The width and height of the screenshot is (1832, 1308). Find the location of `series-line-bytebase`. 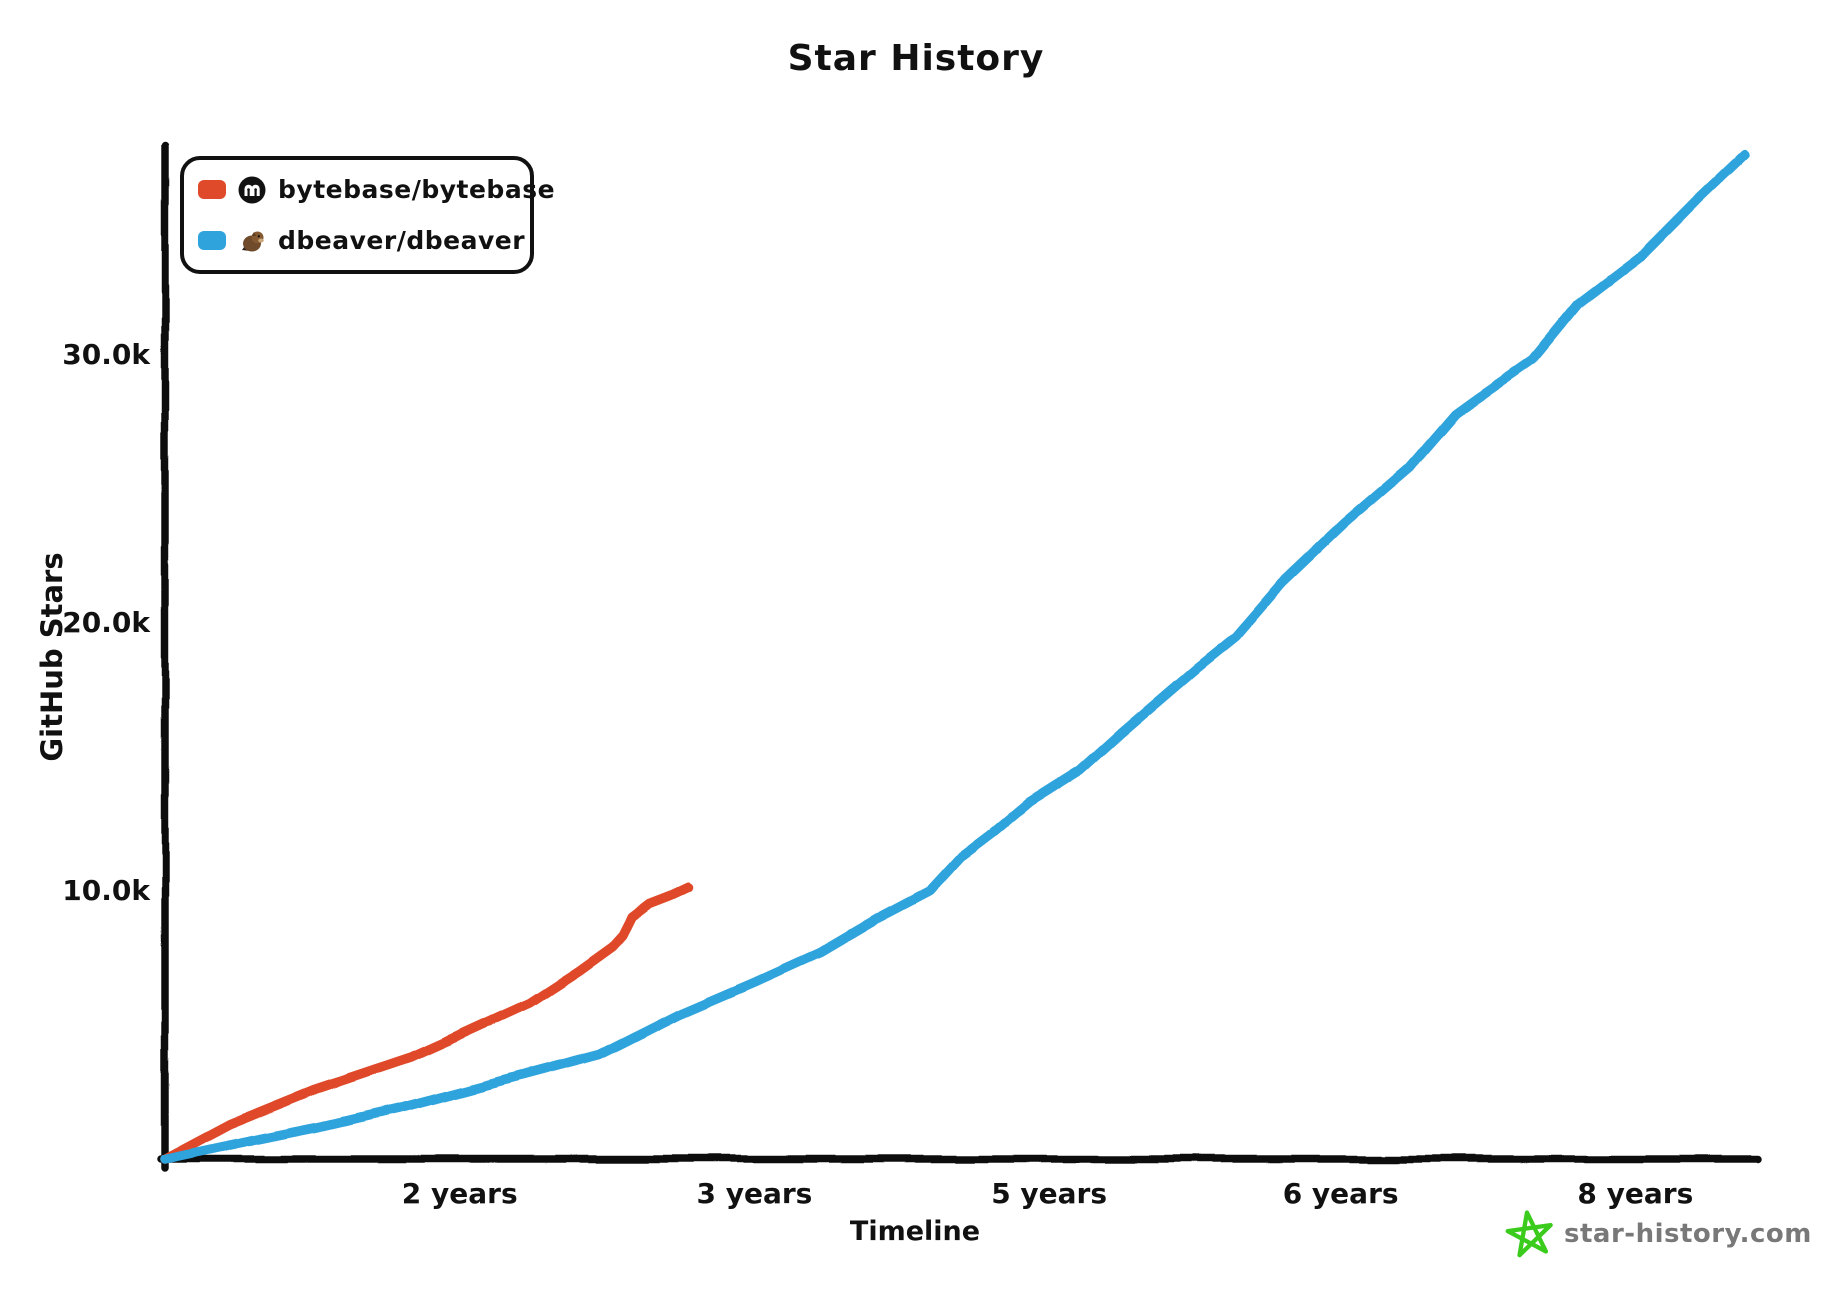

series-line-bytebase is located at coordinates (426, 1023).